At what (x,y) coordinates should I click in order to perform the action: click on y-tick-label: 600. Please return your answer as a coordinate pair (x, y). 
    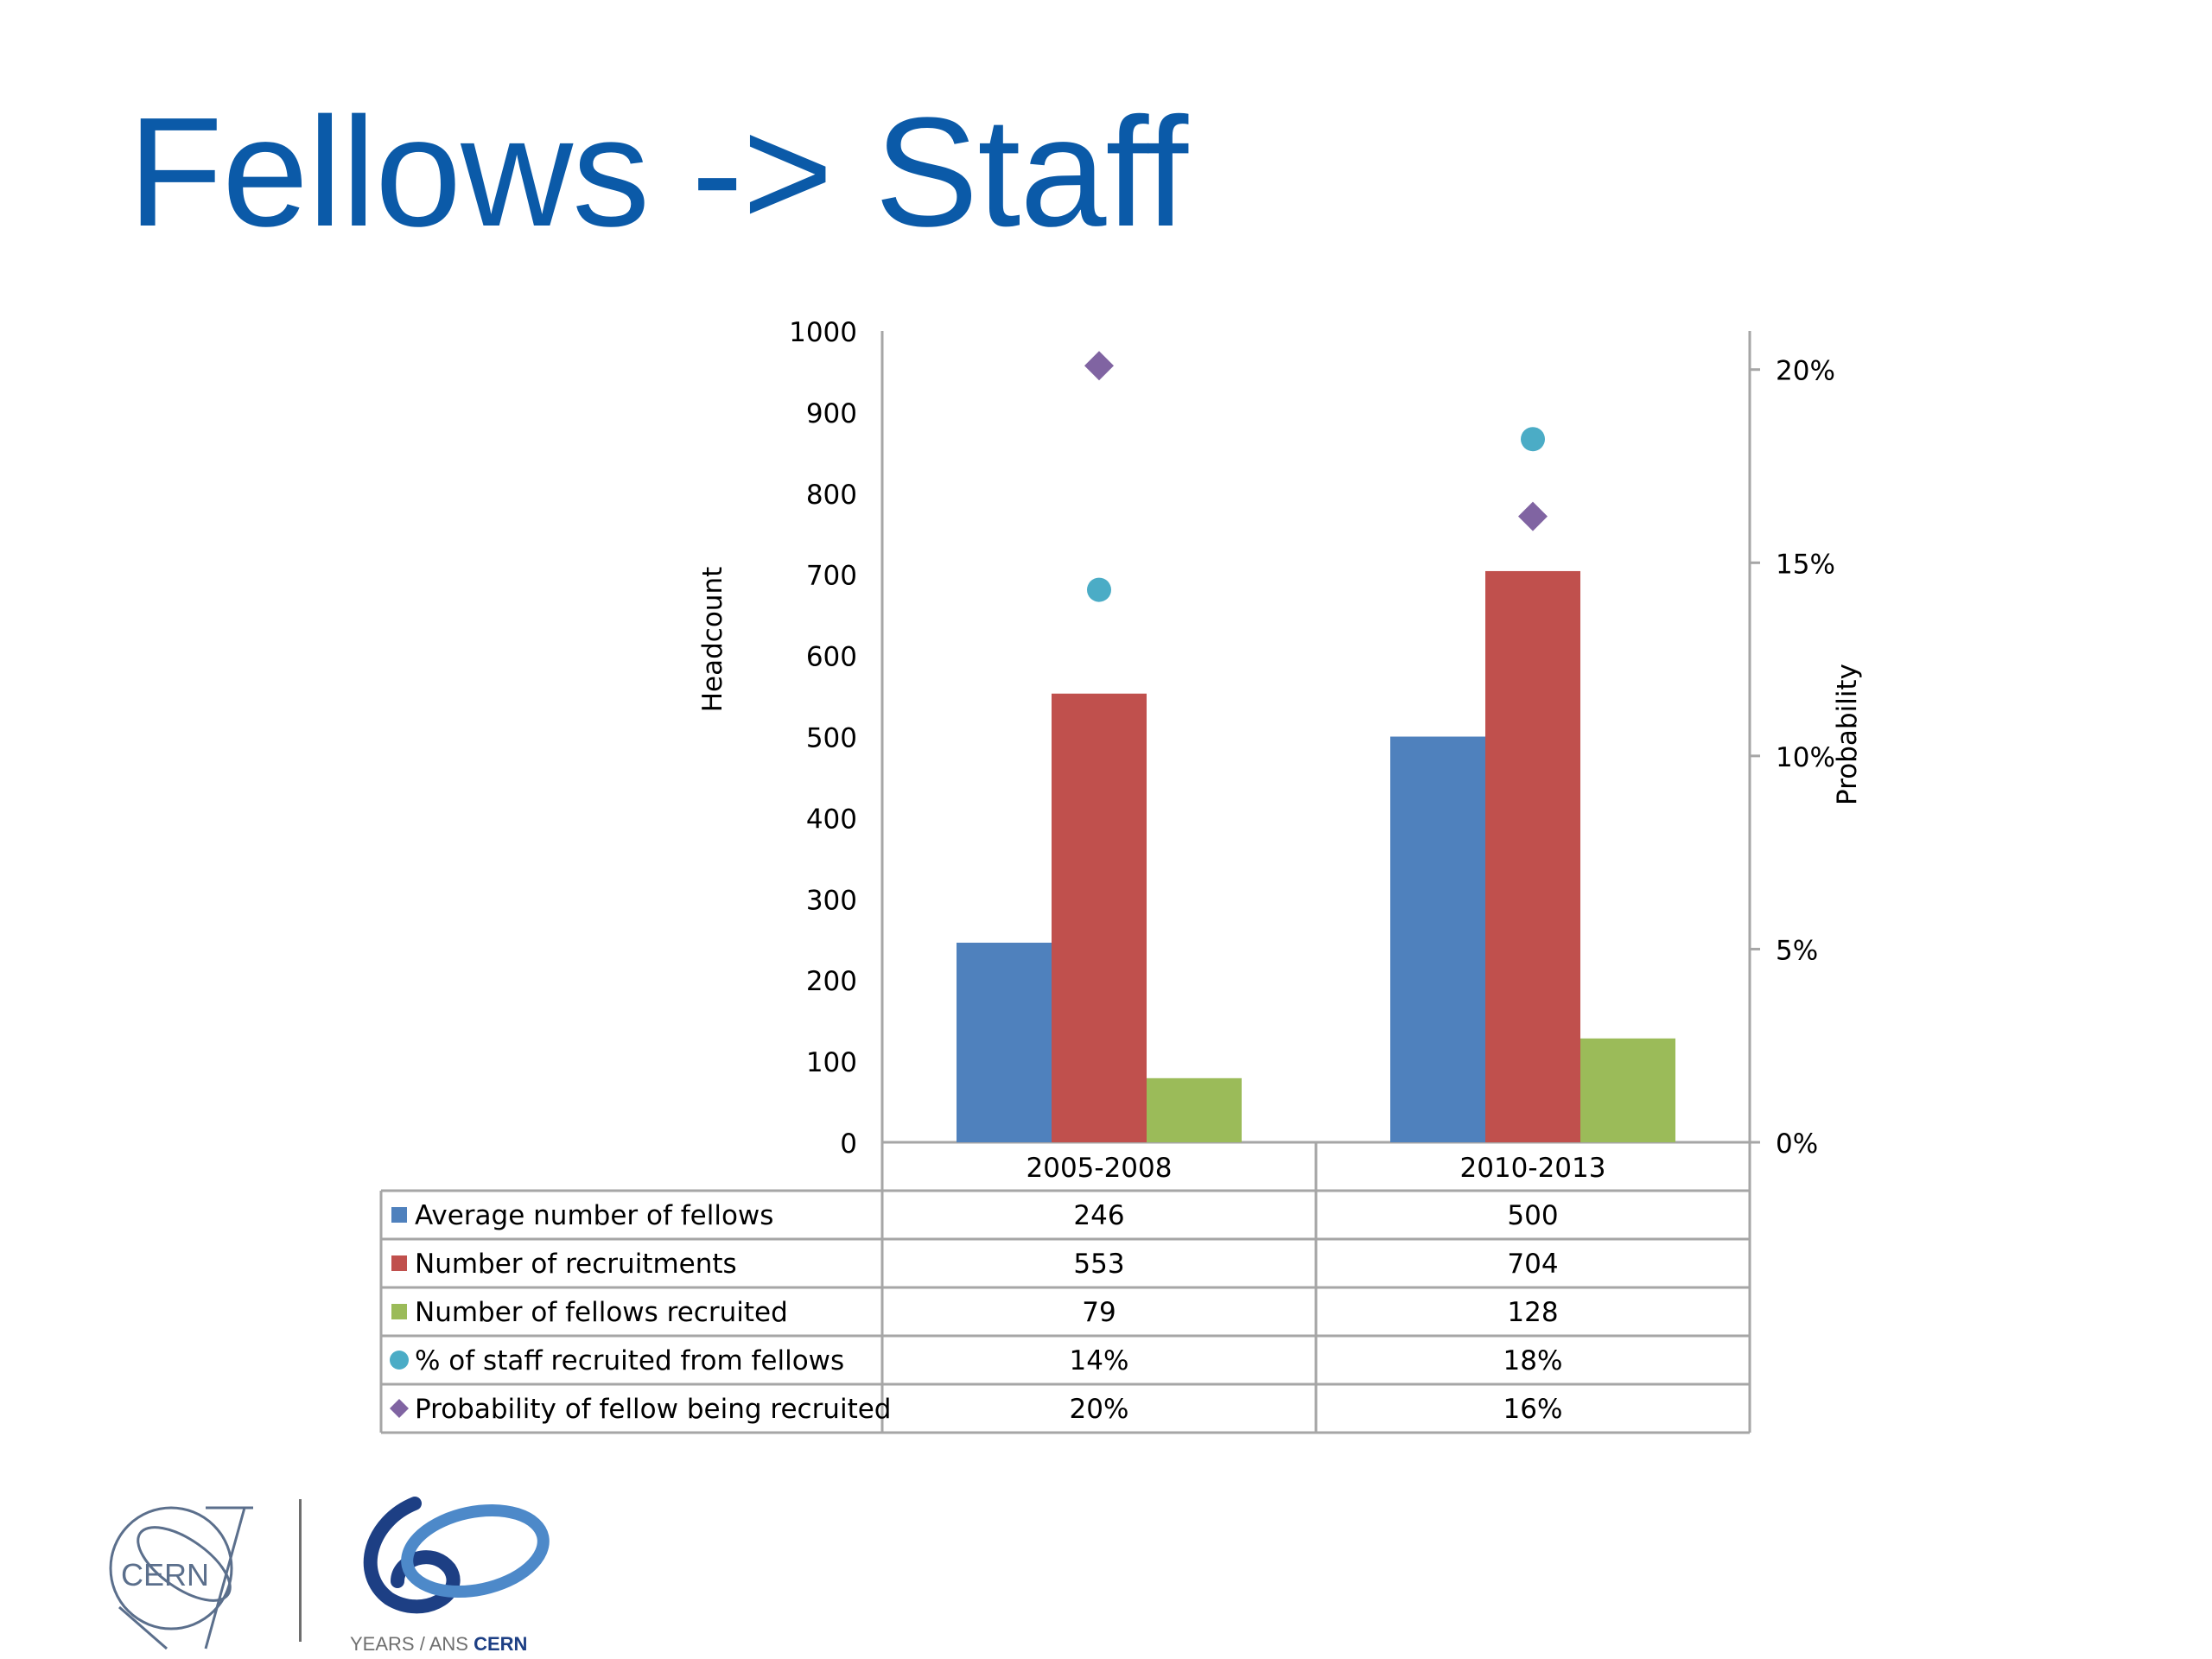
    Looking at the image, I should click on (831, 657).